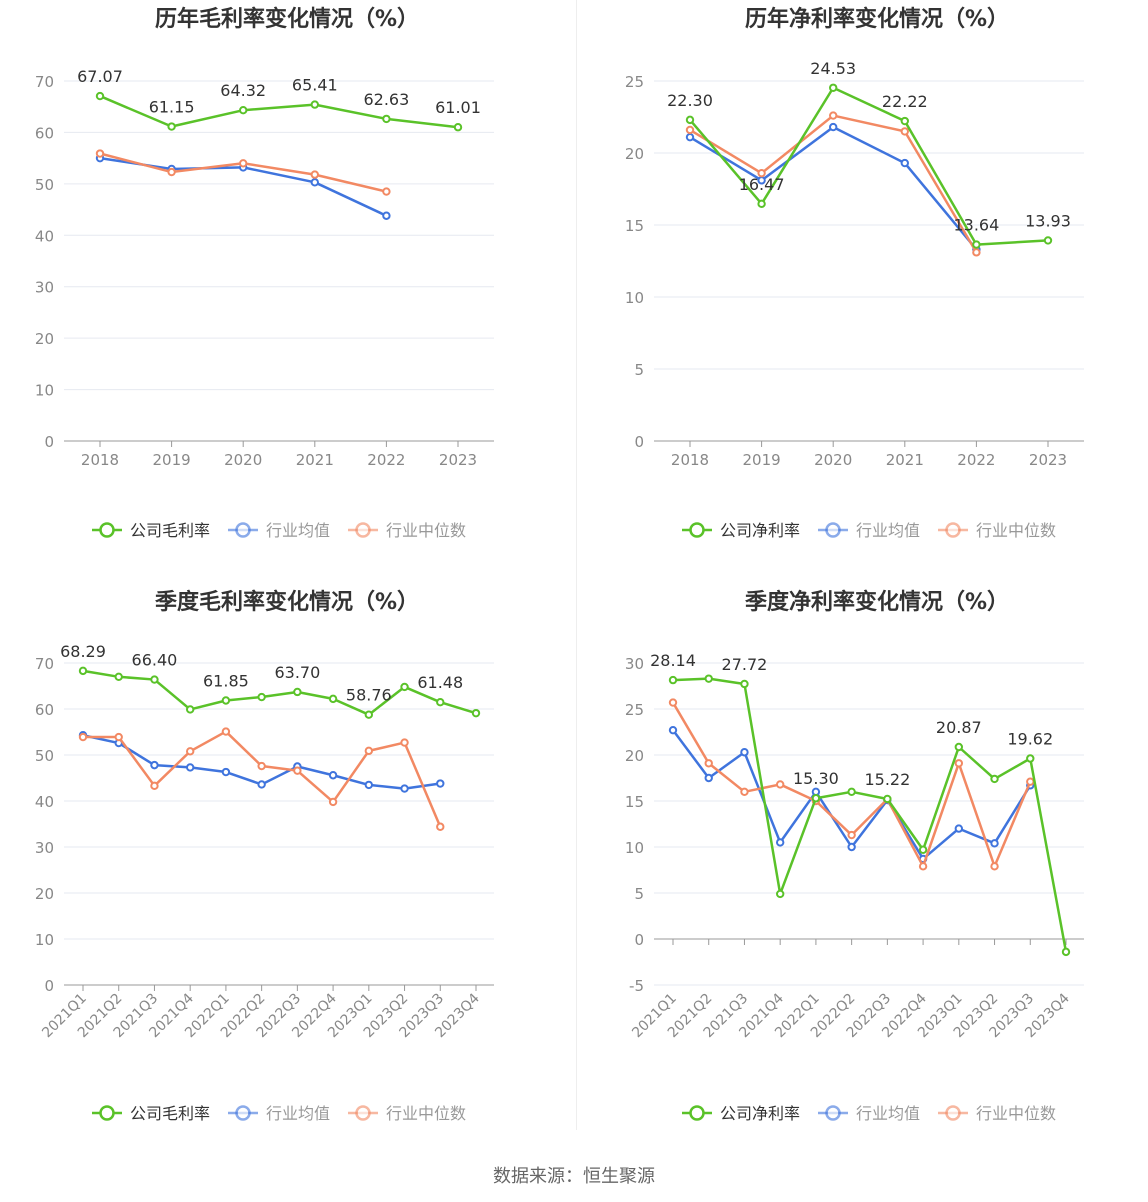  What do you see at coordinates (833, 188) in the screenshot?
I see `series-line-avg` at bounding box center [833, 188].